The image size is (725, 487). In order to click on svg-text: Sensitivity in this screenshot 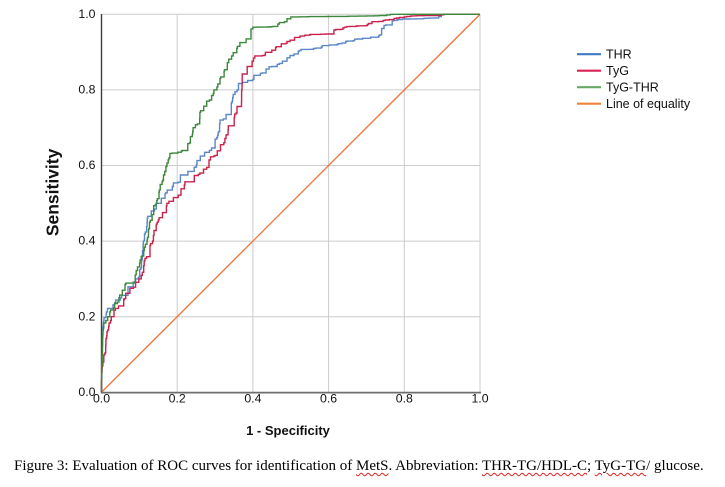, I will do `click(53, 192)`.